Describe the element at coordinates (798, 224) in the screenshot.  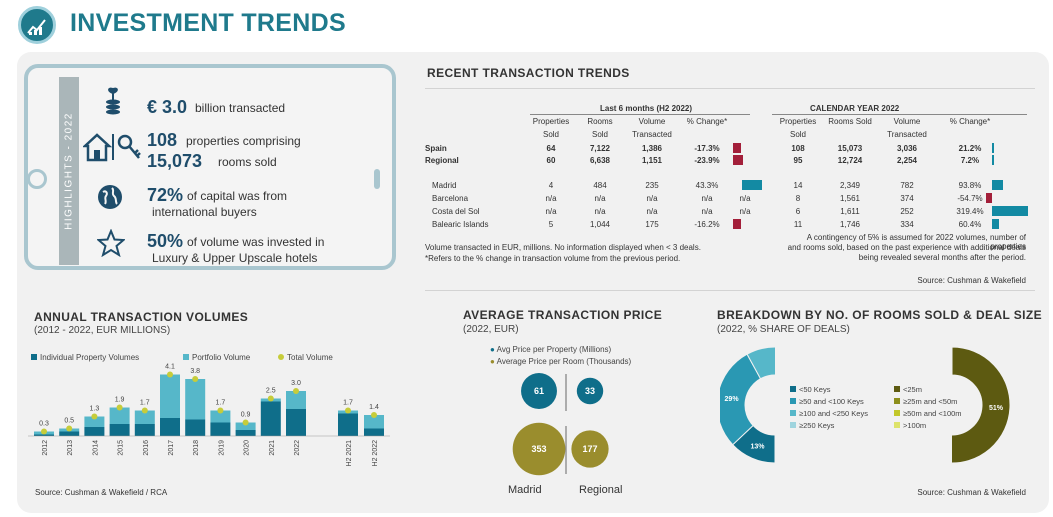
I see `row-5-y-0: 11` at that location.